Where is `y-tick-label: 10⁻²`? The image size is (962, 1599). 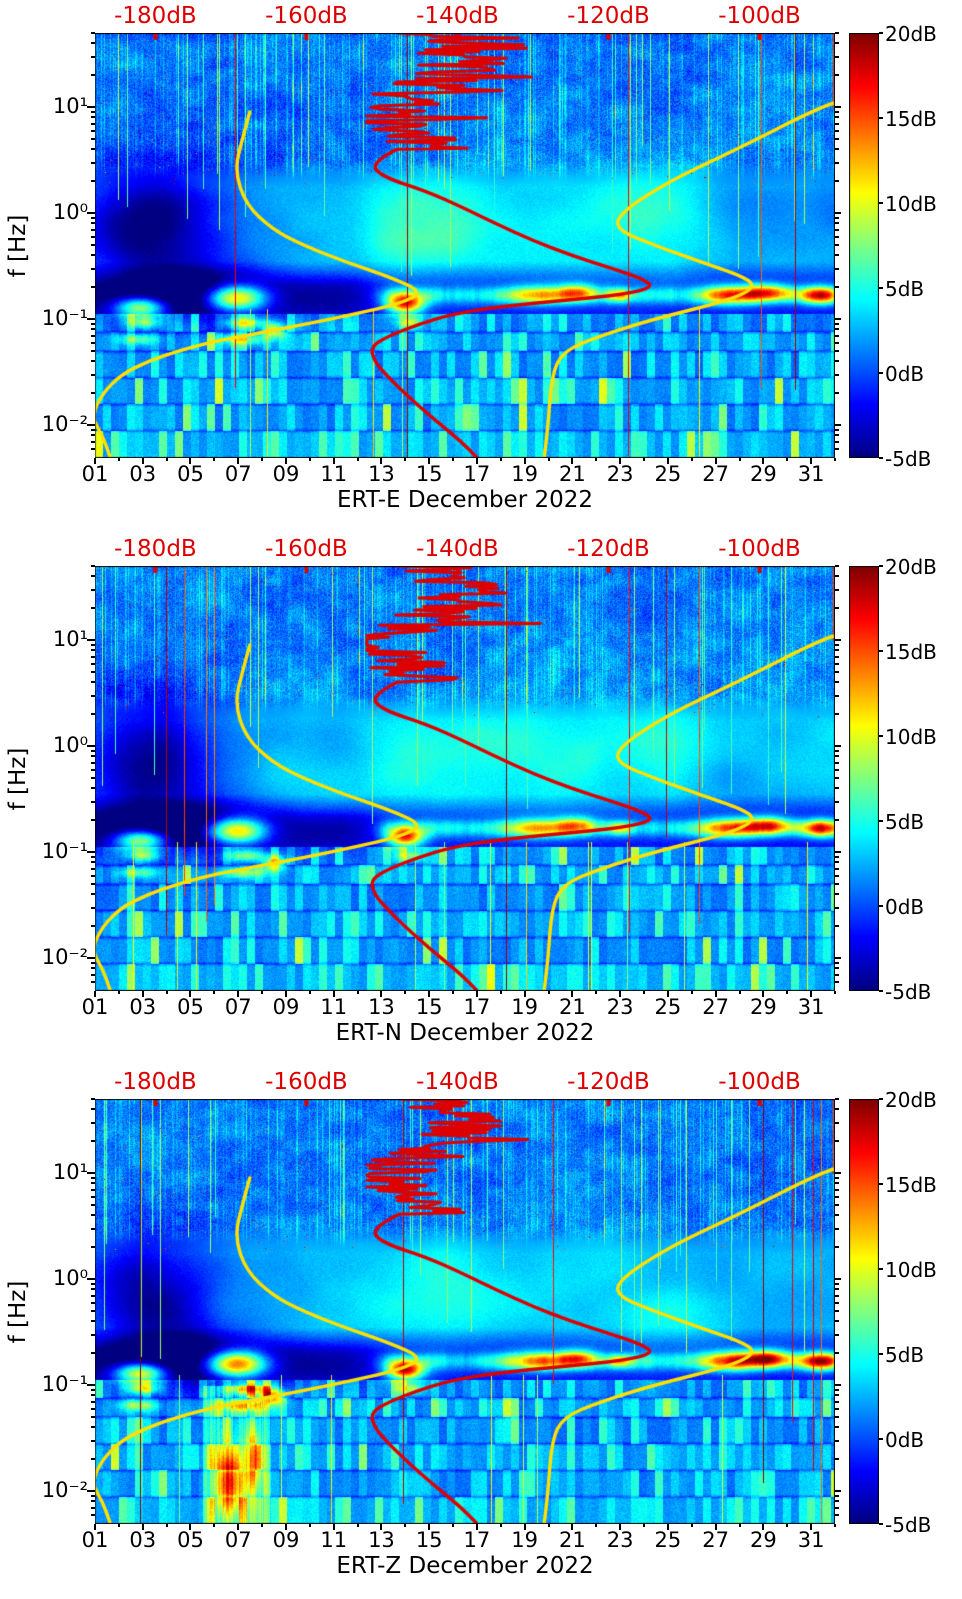
y-tick-label: 10⁻² is located at coordinates (64, 1490).